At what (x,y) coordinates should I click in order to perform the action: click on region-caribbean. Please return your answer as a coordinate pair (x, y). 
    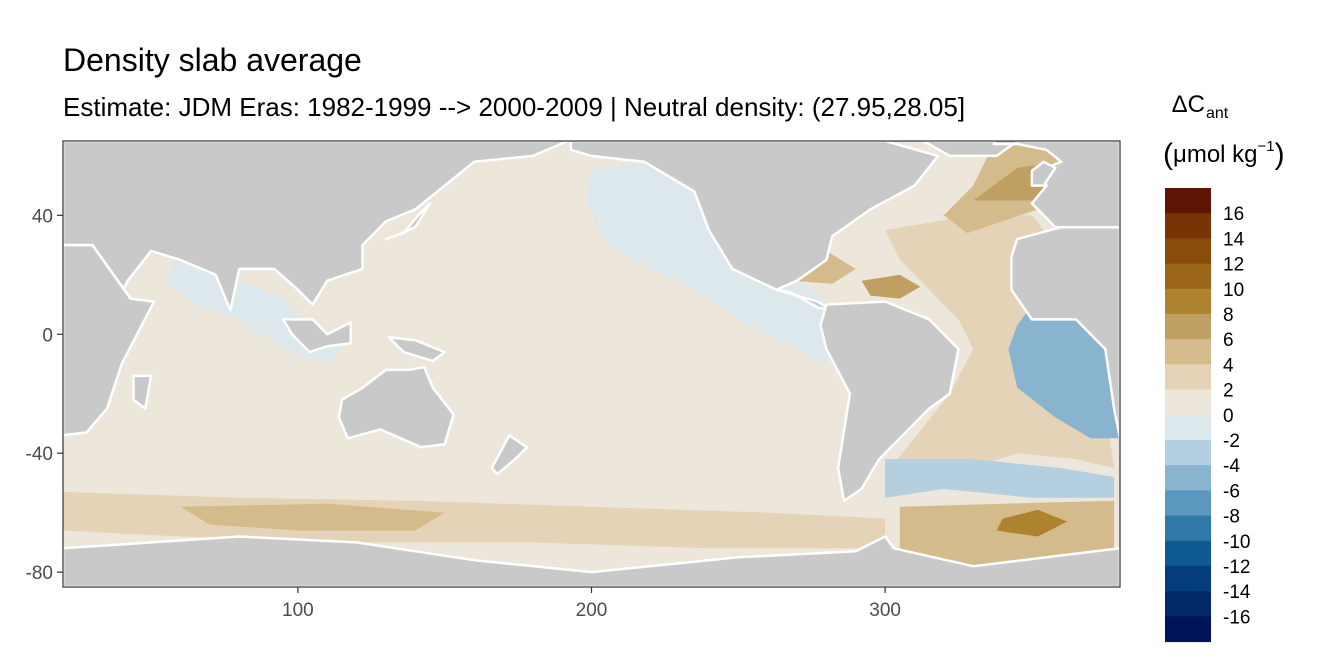
    Looking at the image, I should click on (891, 286).